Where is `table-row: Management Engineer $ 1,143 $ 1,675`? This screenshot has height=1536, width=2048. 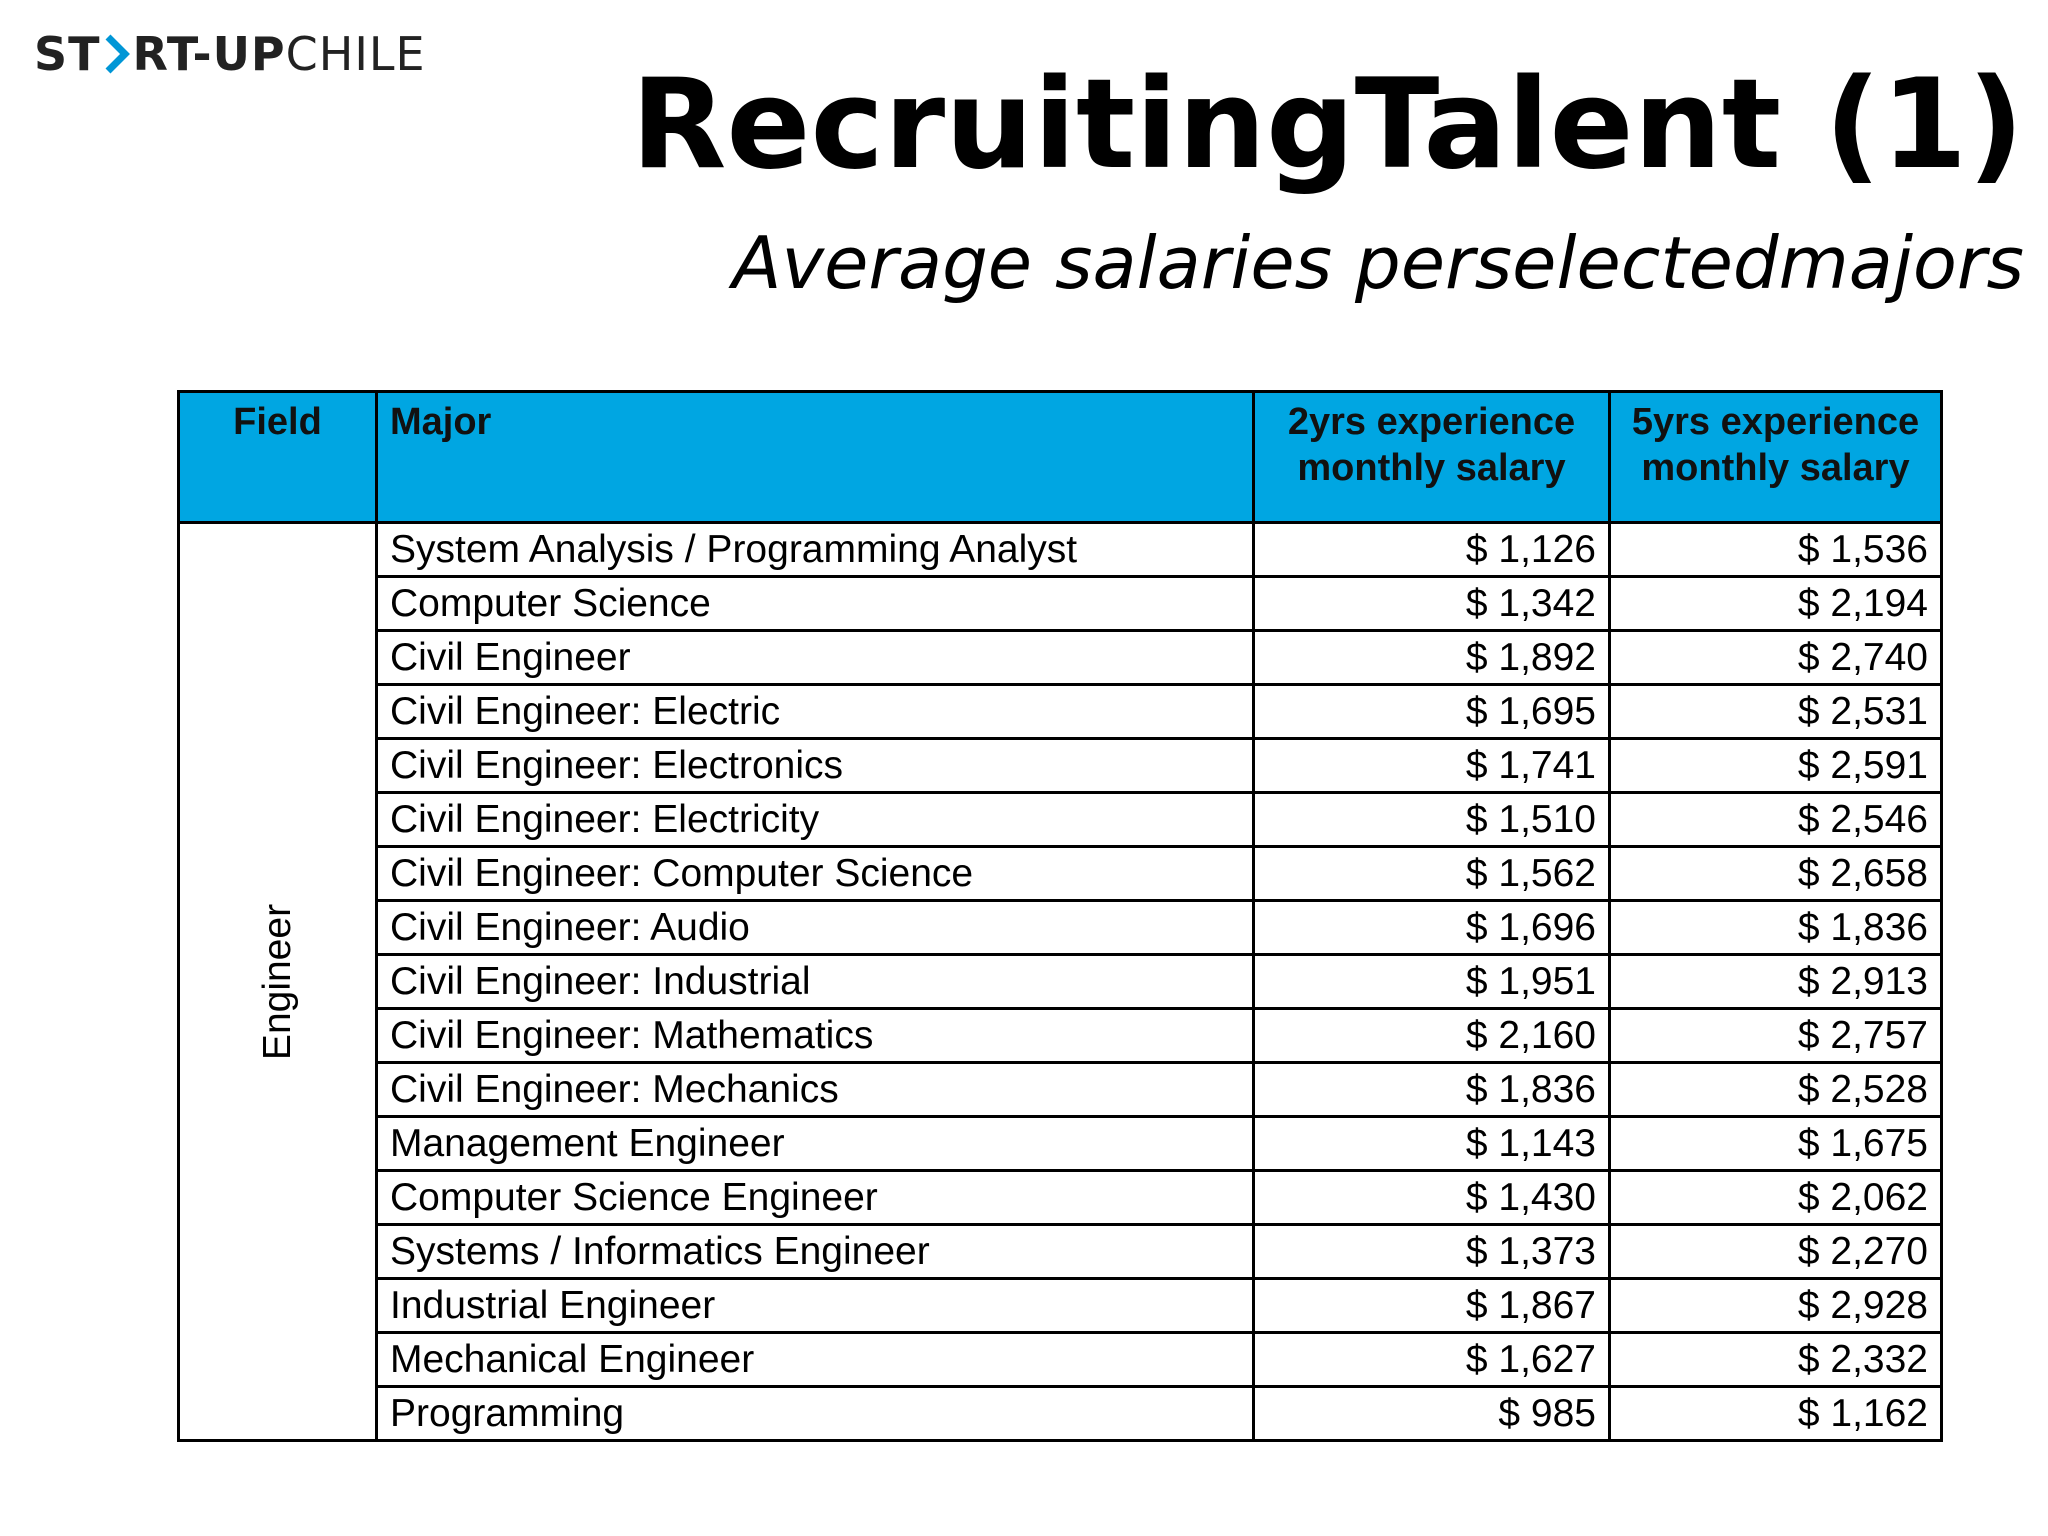 table-row: Management Engineer $ 1,143 $ 1,675 is located at coordinates (1061, 1143).